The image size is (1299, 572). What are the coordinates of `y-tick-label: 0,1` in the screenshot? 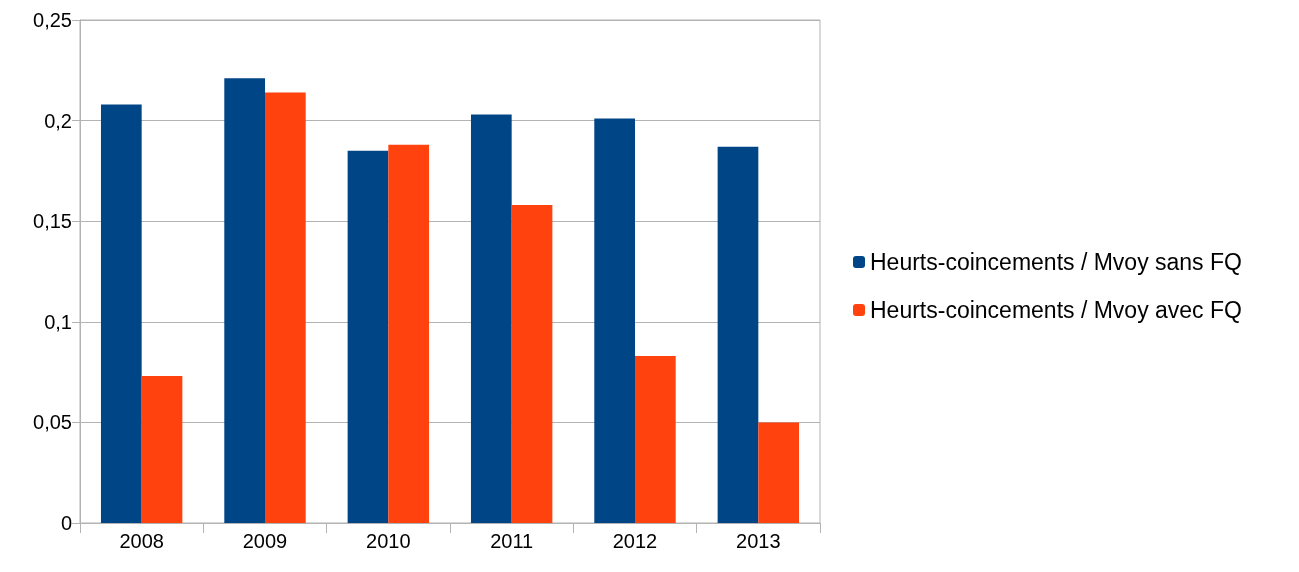 It's located at (58, 321).